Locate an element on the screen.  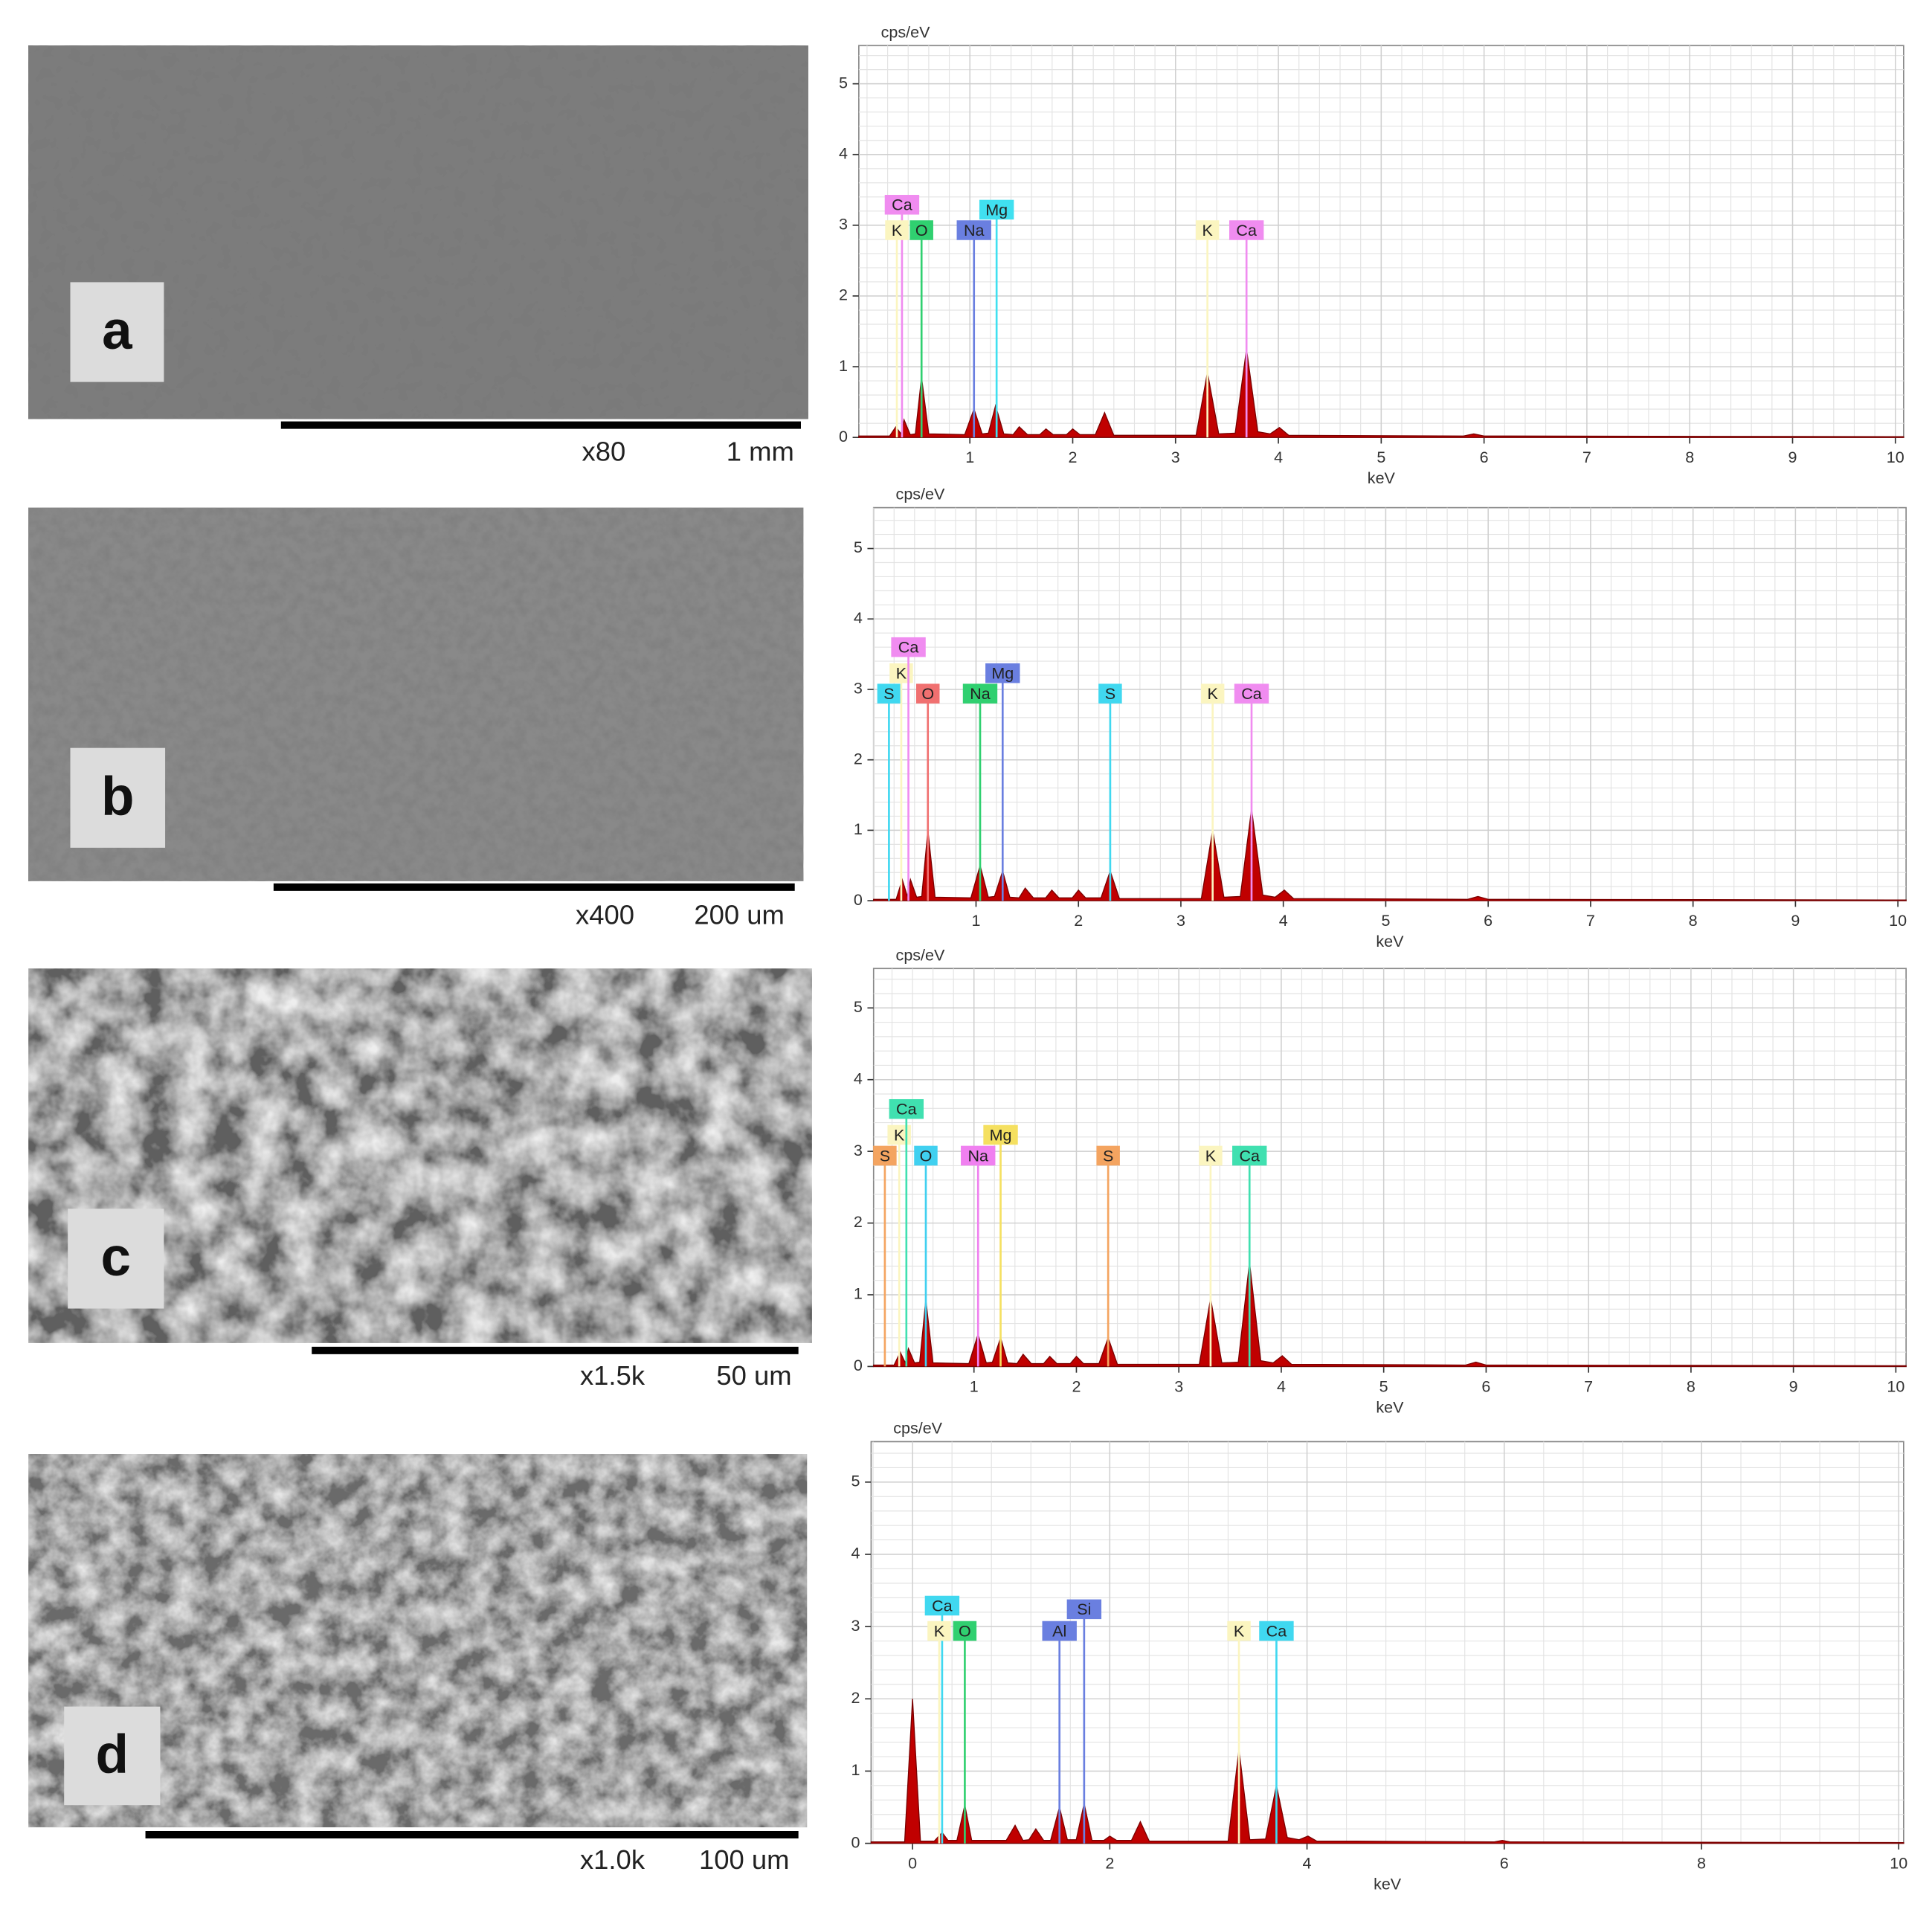
panel-label: d is located at coordinates (112, 1755).